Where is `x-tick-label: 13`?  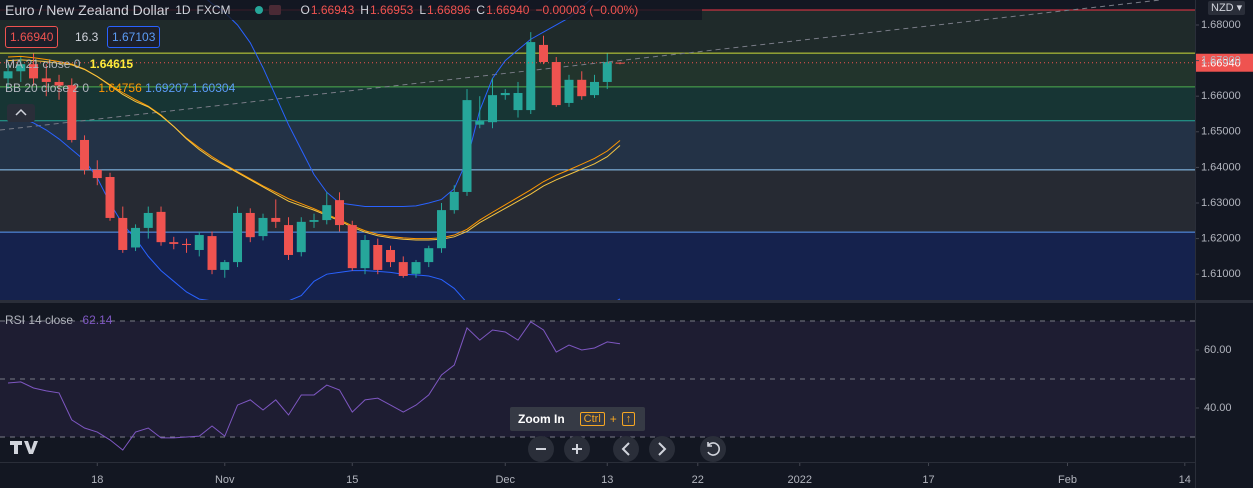
x-tick-label: 13 is located at coordinates (607, 480).